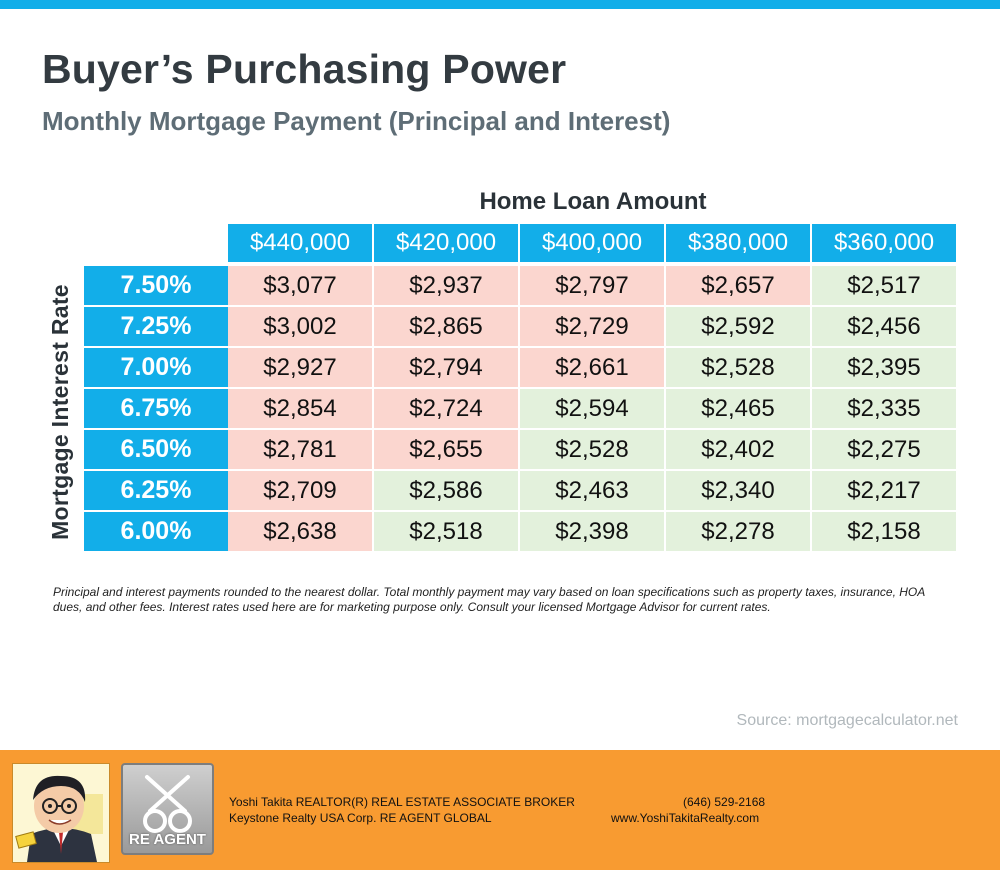 This screenshot has width=1000, height=870. I want to click on payment-cell: $2,402, so click(738, 449).